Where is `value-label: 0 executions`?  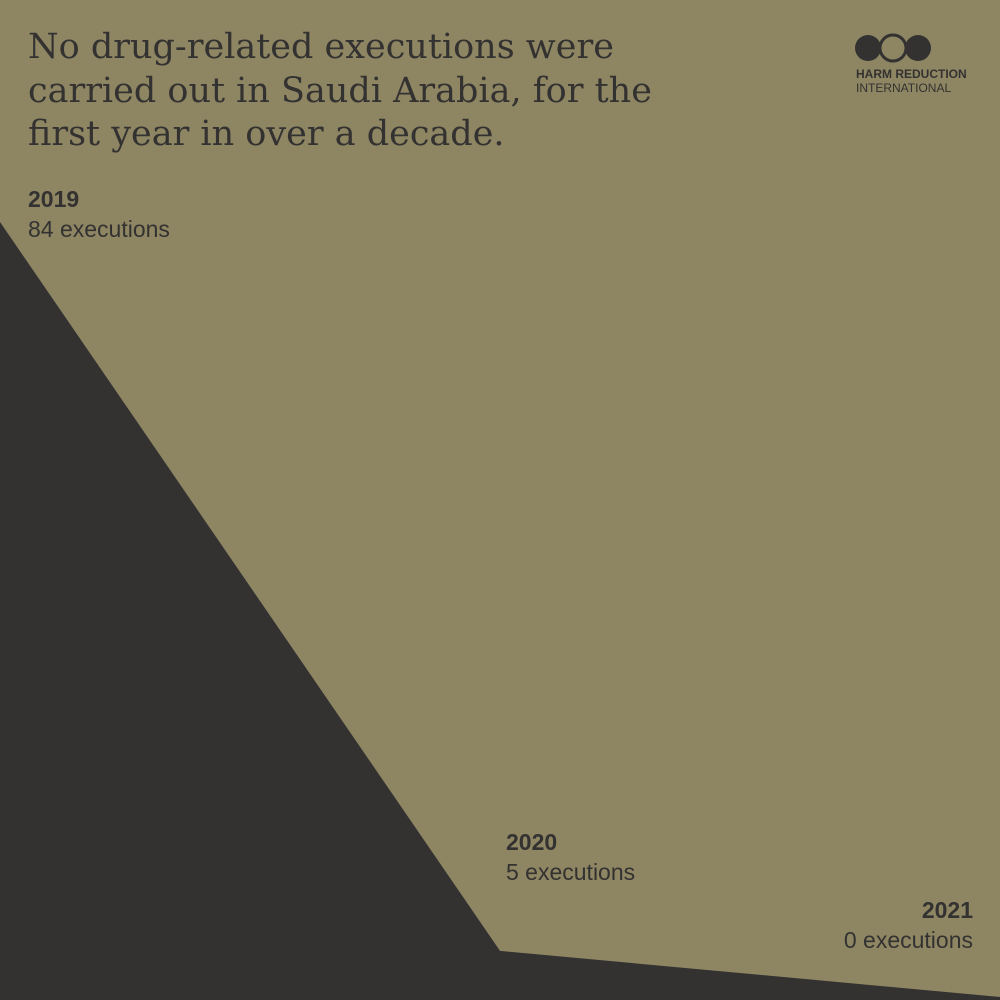 value-label: 0 executions is located at coordinates (908, 940).